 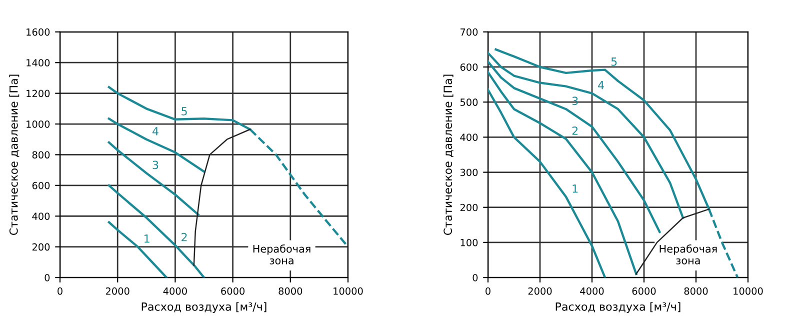 I want to click on y-tick-label: 800, so click(x=41, y=155).